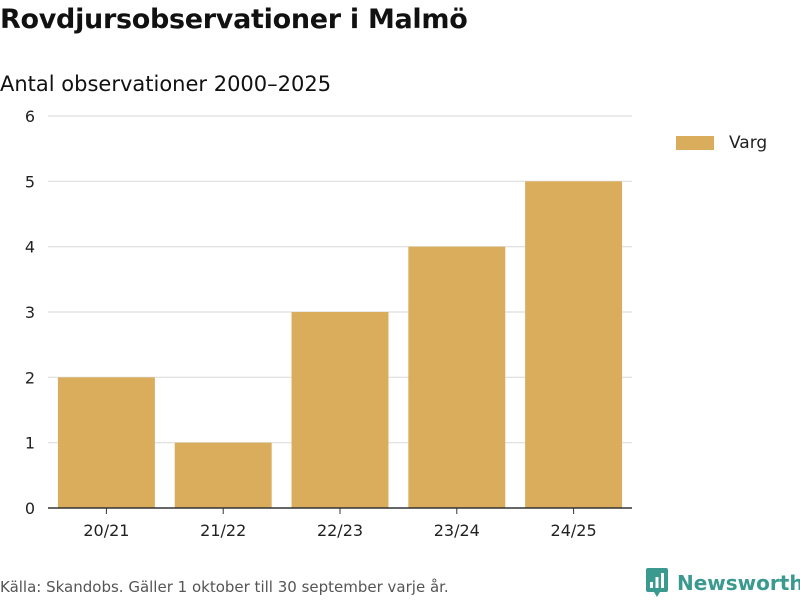 The height and width of the screenshot is (600, 800). Describe the element at coordinates (234, 19) in the screenshot. I see `chart-title: Rovdjursobservationer i Malmö` at that location.